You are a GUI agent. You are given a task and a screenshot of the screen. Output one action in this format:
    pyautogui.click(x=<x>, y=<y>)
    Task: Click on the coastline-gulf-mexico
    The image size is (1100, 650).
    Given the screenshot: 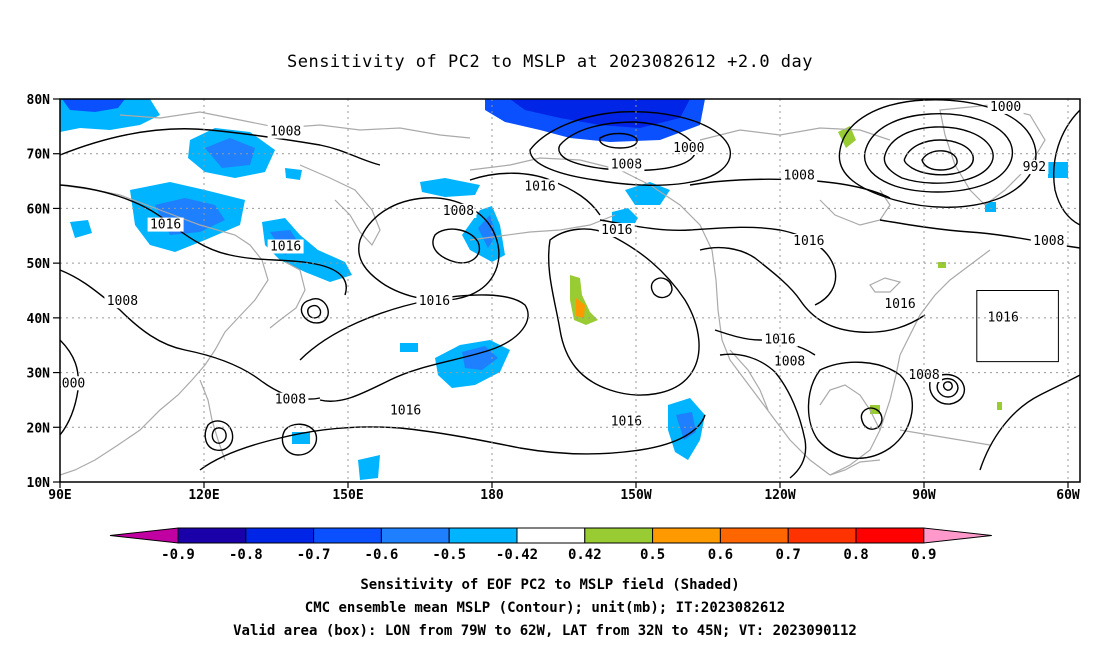 What is the action you would take?
    pyautogui.click(x=850, y=430)
    